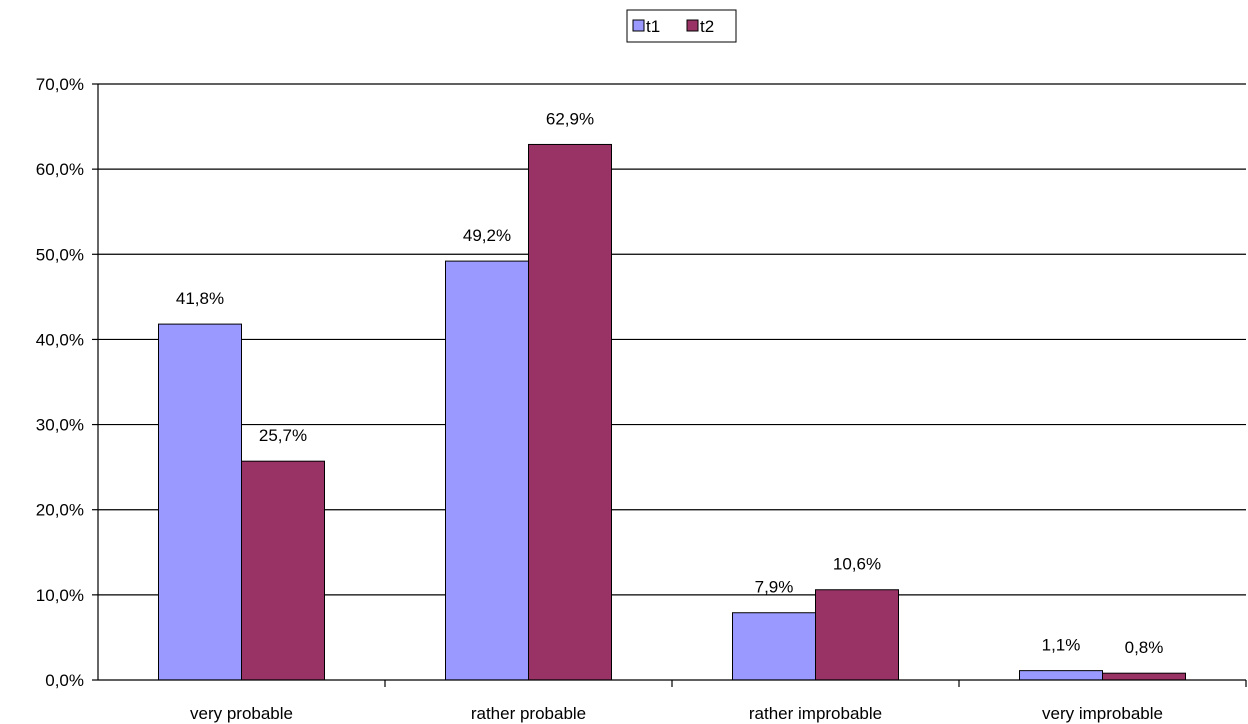  I want to click on y-tick-label: 30,0%, so click(60, 425).